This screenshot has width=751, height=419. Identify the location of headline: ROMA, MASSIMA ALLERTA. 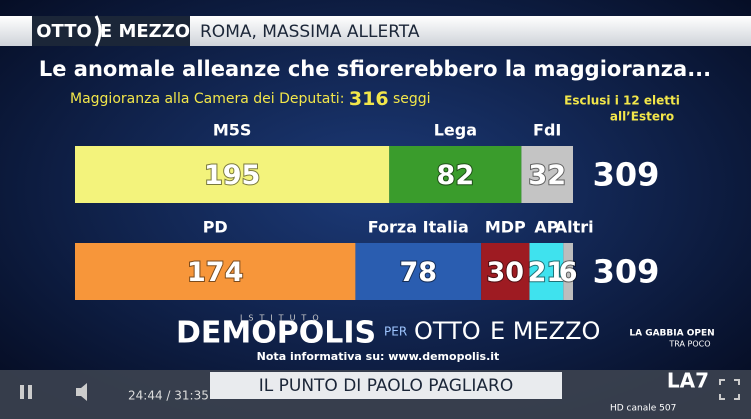
(310, 32).